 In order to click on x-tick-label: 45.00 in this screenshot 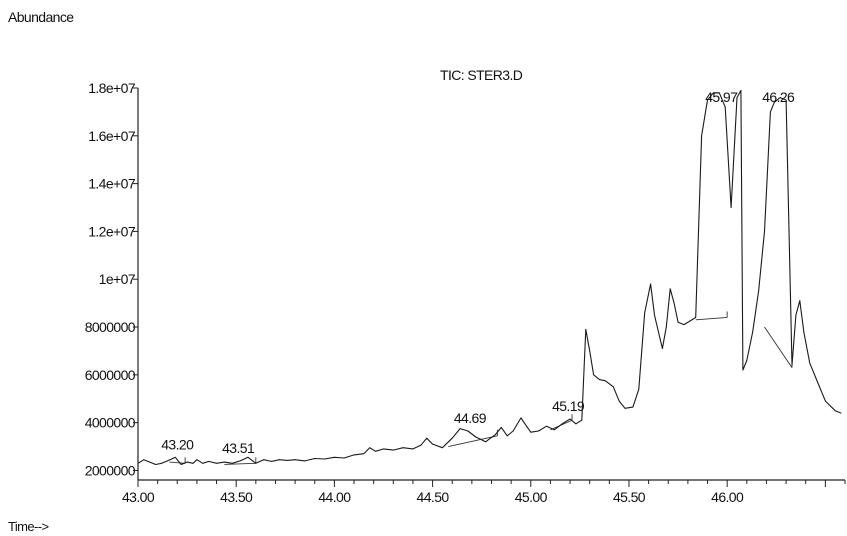, I will do `click(531, 497)`.